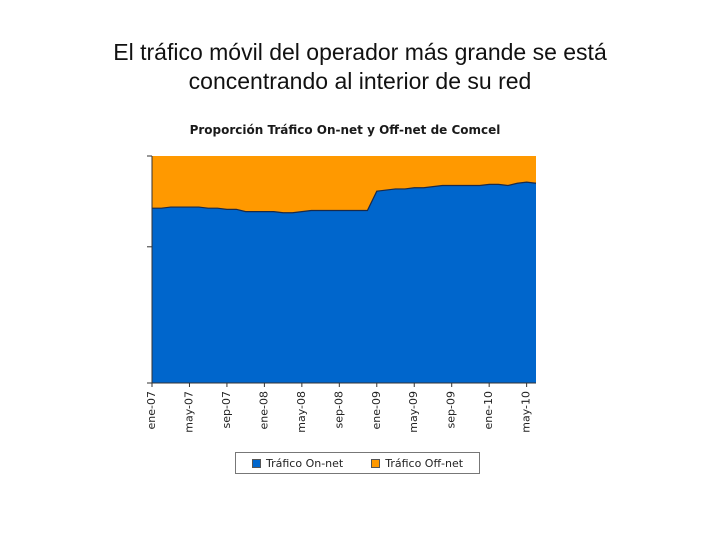 The image size is (720, 540). I want to click on area-off-net, so click(344, 184).